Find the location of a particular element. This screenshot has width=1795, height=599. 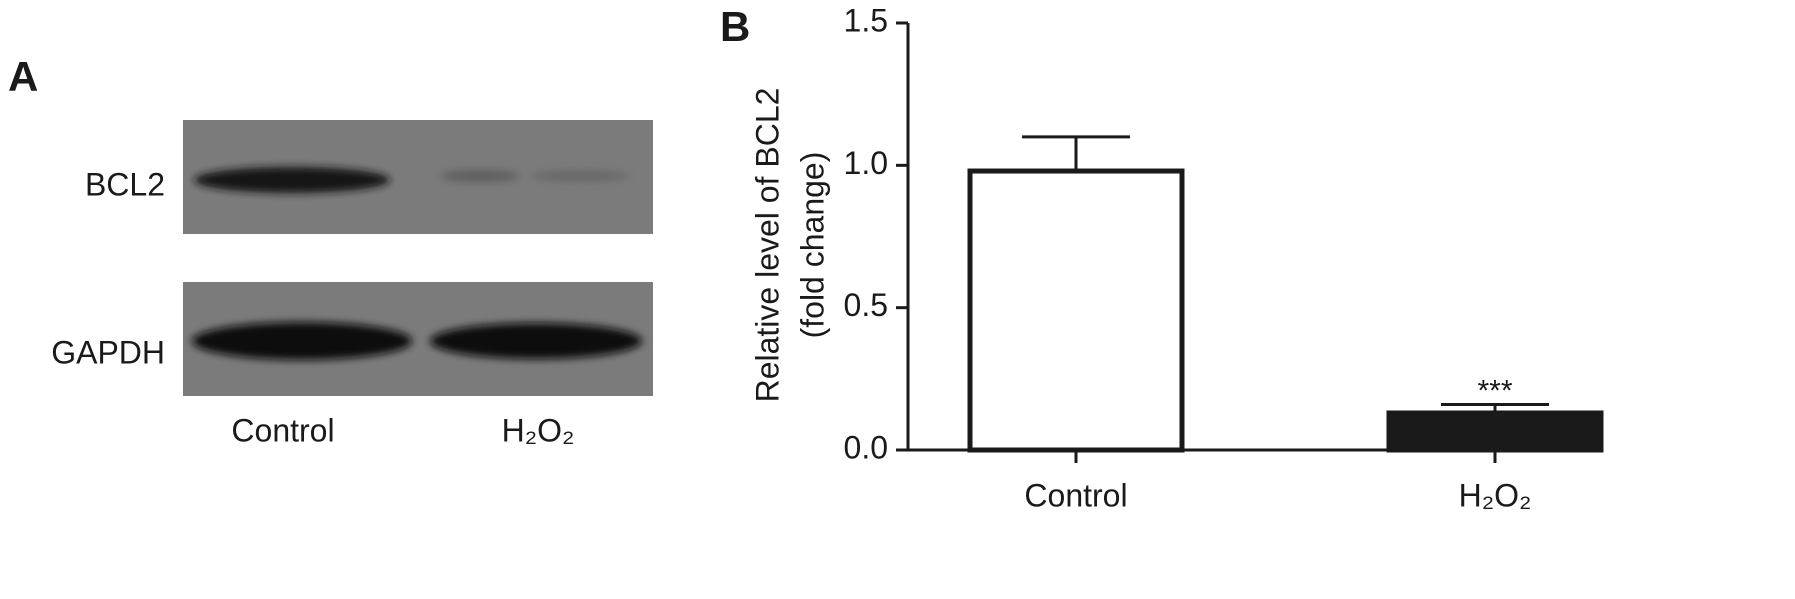

panel-label: B is located at coordinates (735, 26).